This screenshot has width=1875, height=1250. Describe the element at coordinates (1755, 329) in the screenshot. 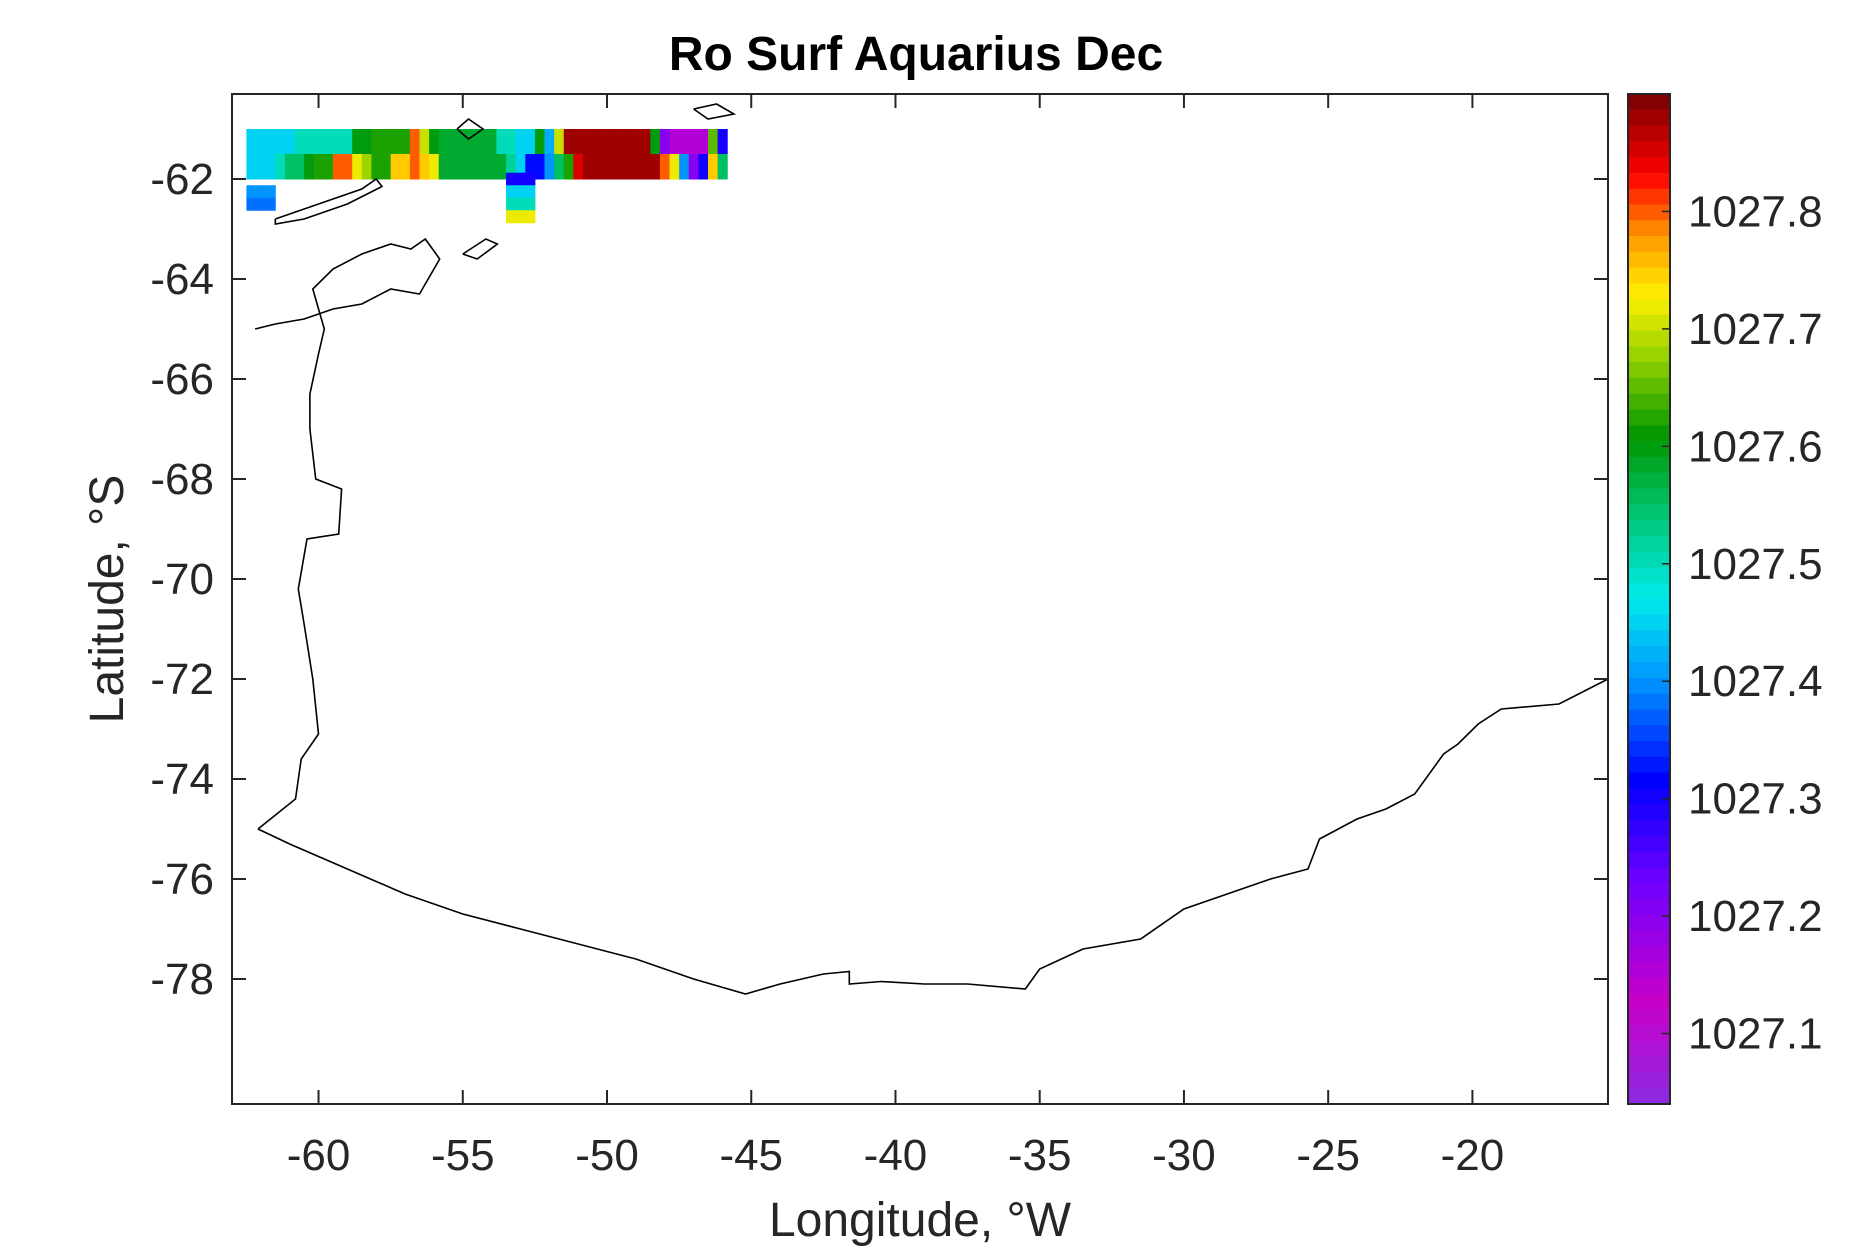

I see `colorbar-tick-label: 1027.7` at that location.